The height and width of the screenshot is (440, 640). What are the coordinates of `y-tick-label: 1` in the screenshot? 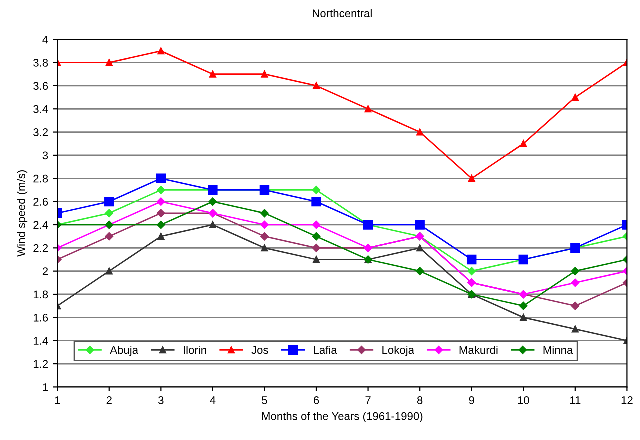 It's located at (45, 388).